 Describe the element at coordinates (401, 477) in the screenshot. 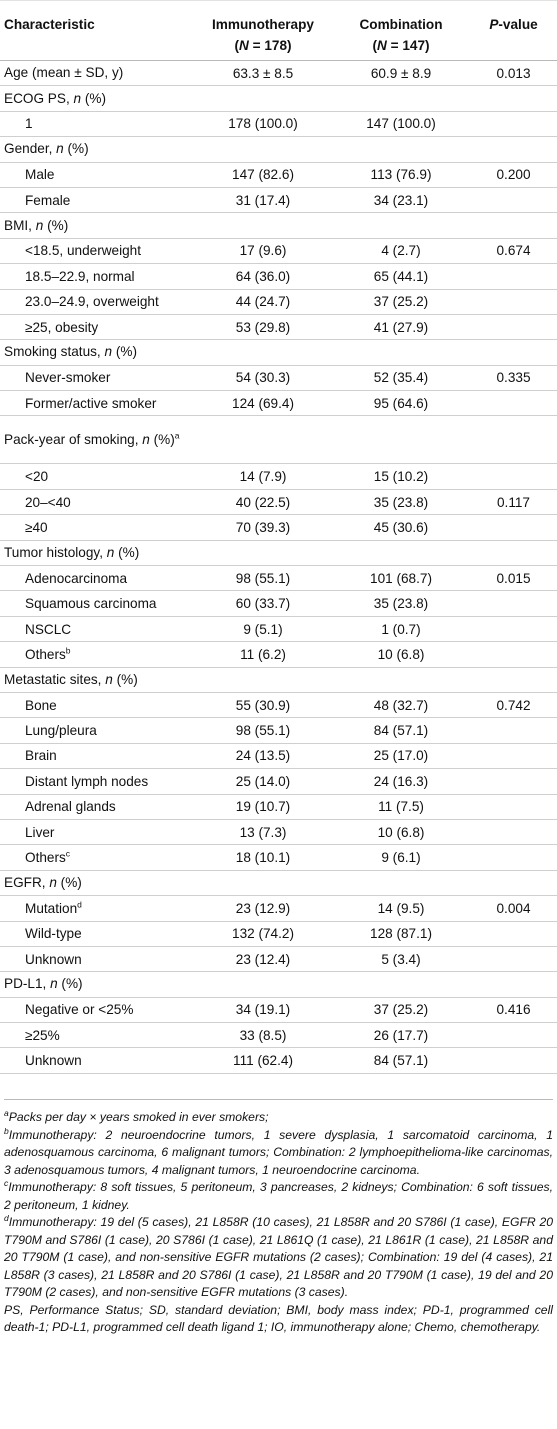

I see `combination-value-text: 15 (10.2)` at that location.